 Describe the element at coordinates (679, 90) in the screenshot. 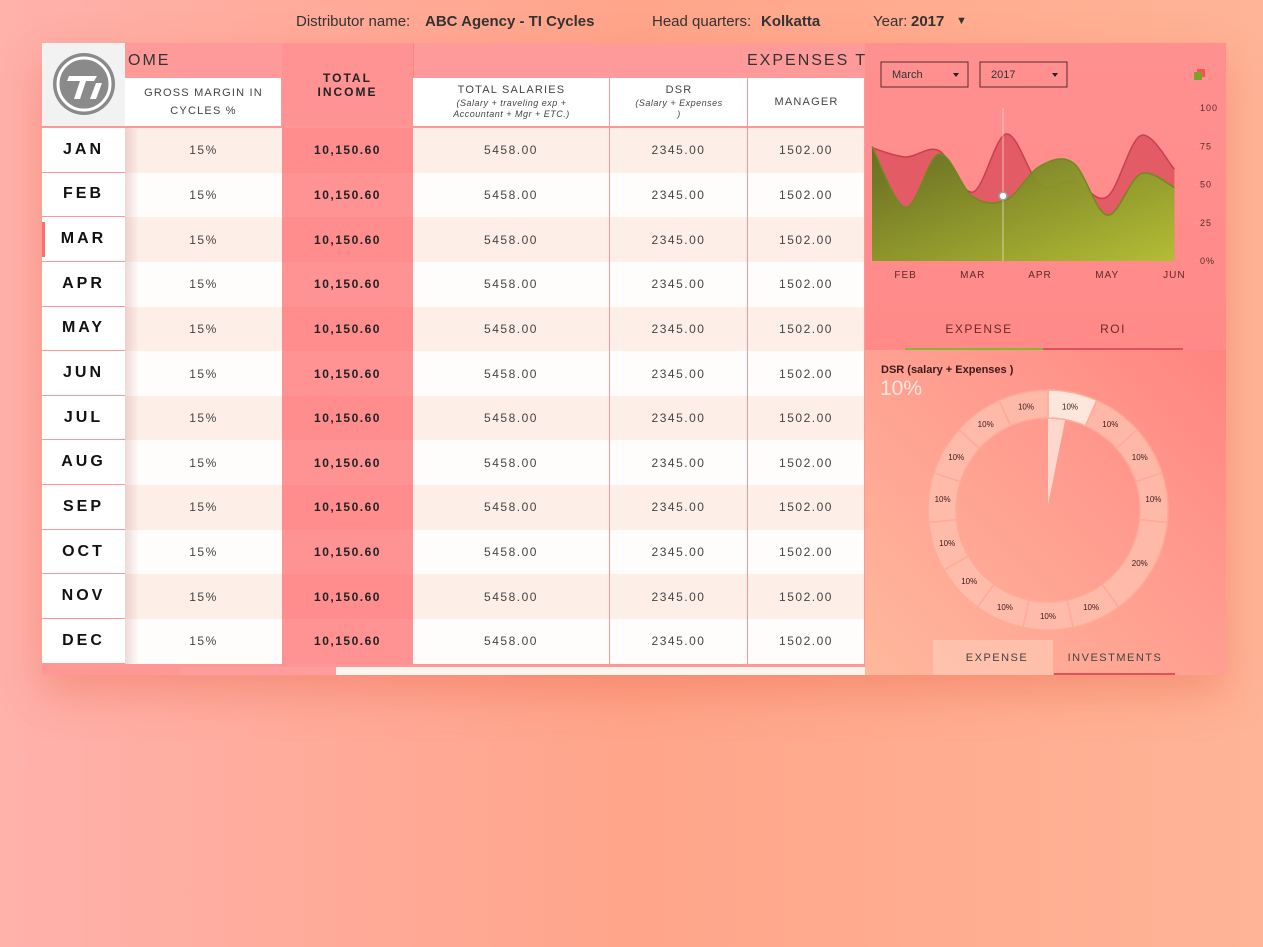

I see `column-title: DSR` at that location.